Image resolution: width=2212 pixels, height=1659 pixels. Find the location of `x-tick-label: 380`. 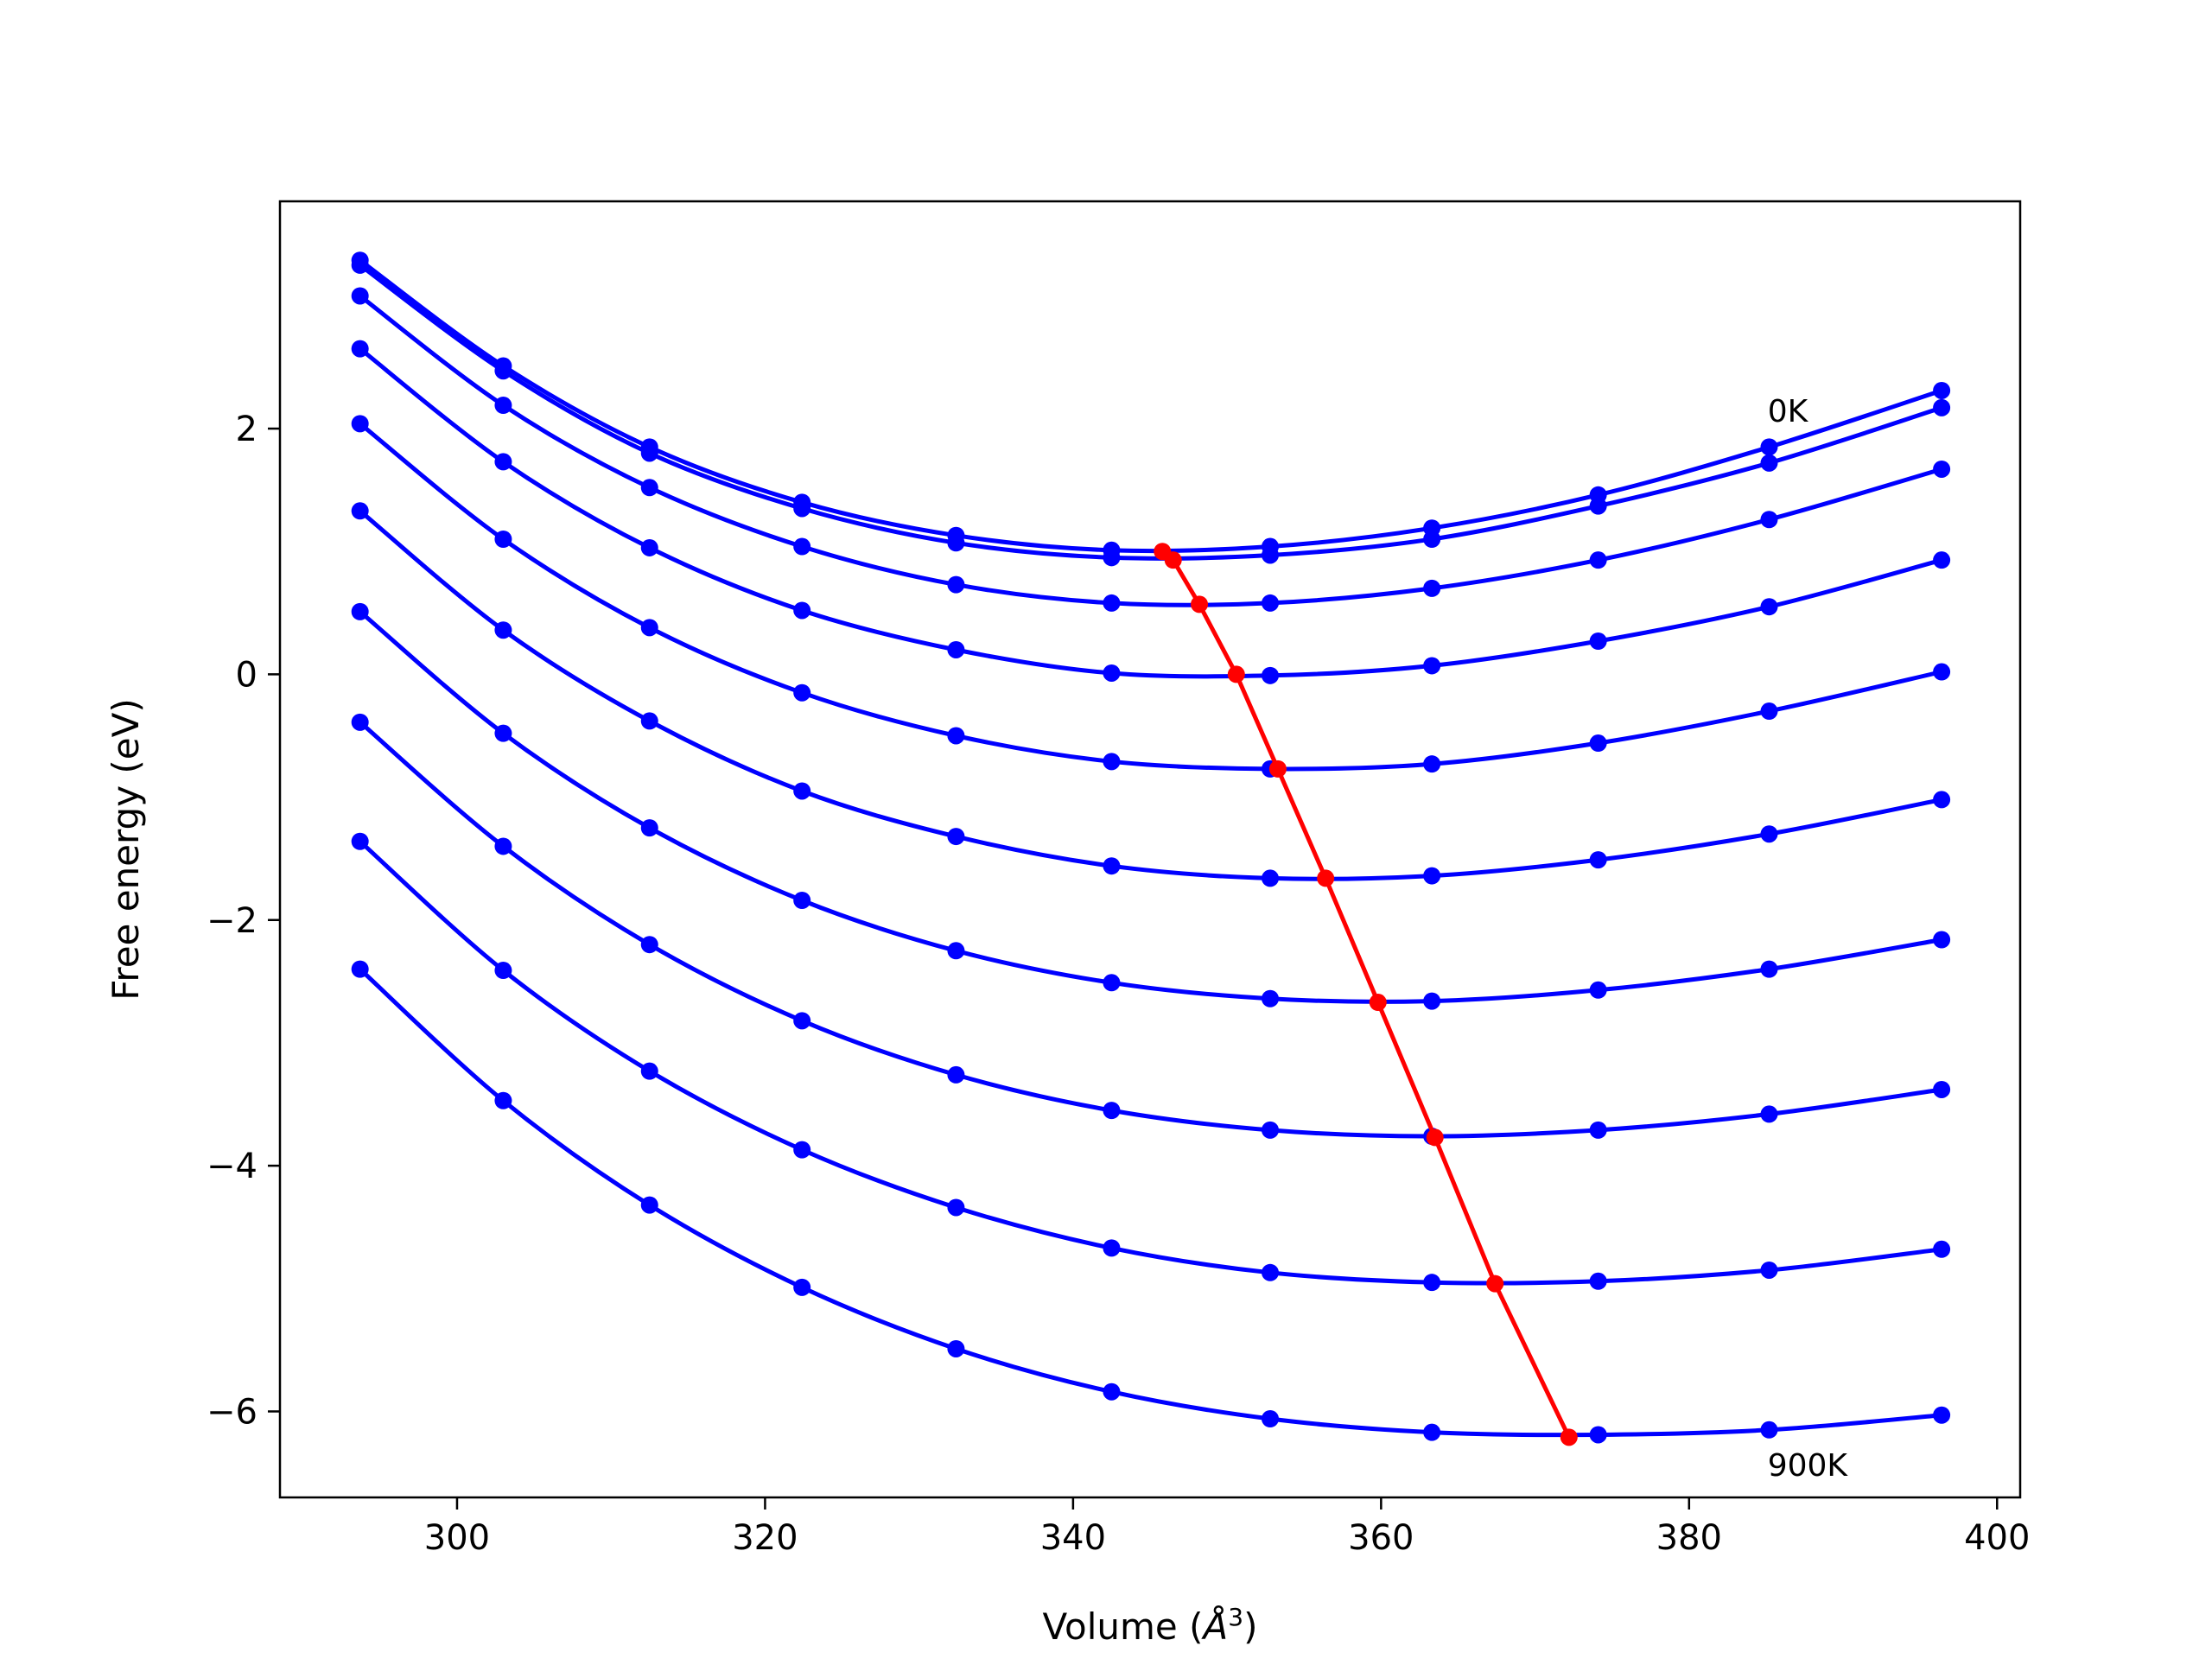

x-tick-label: 380 is located at coordinates (1689, 1538).